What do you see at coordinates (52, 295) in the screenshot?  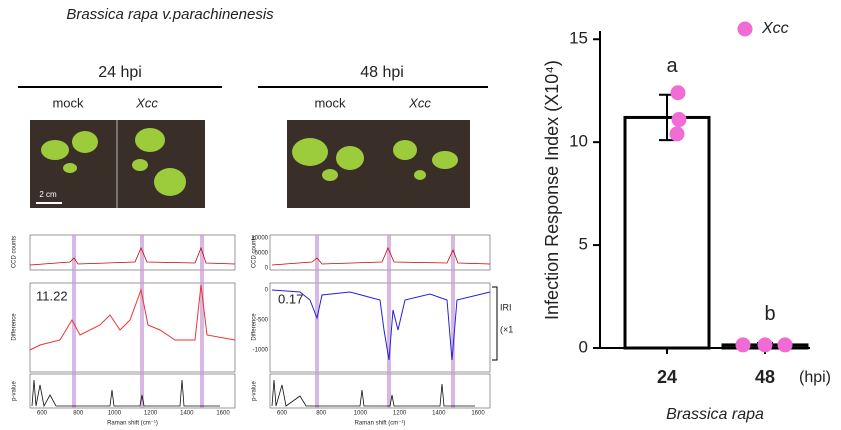 I see `difference-value: 11.22` at bounding box center [52, 295].